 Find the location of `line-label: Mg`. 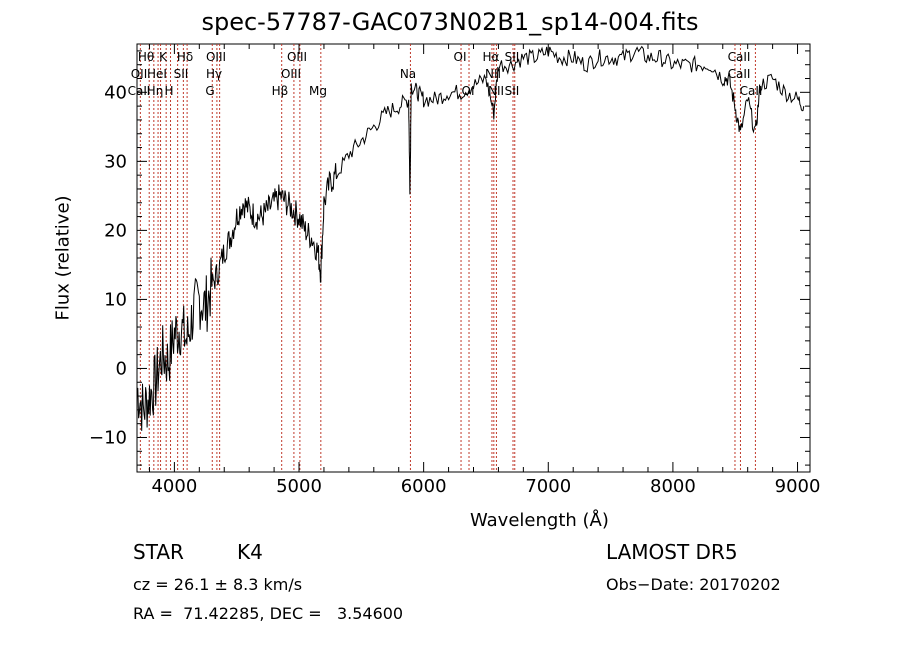

line-label: Mg is located at coordinates (318, 91).